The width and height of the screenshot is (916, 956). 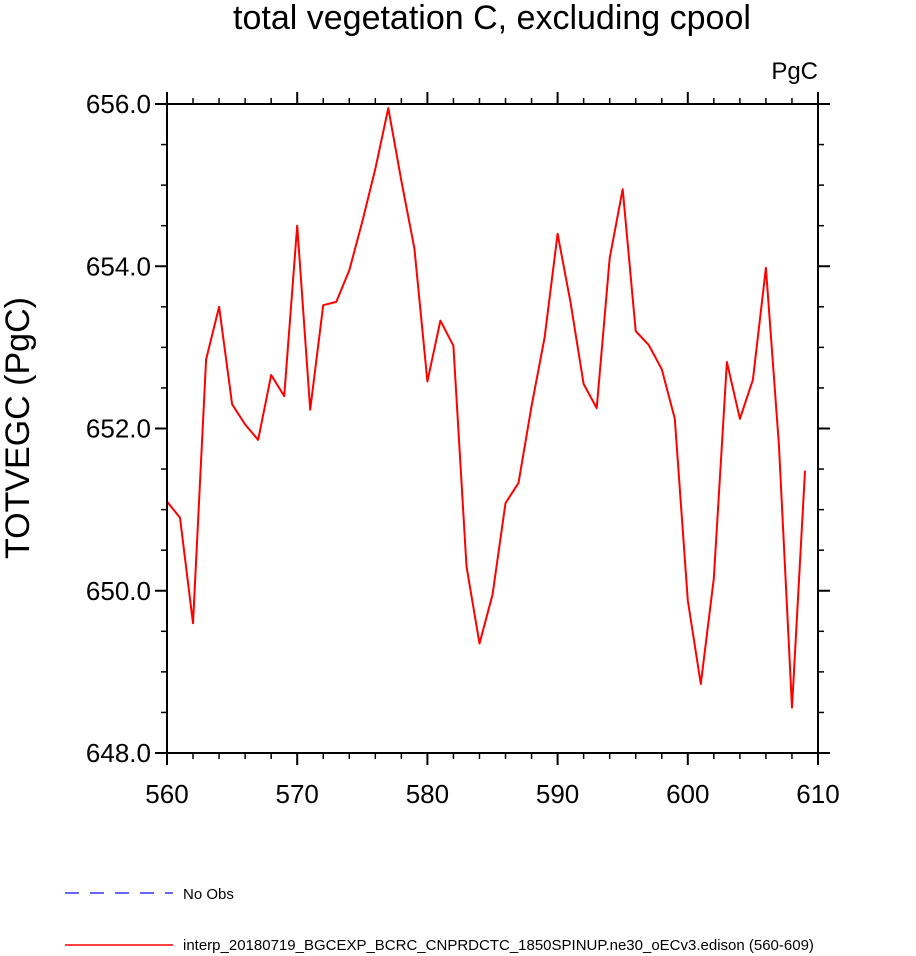 What do you see at coordinates (492, 18) in the screenshot?
I see `chart-title: total vegetation C, excluding cpool` at bounding box center [492, 18].